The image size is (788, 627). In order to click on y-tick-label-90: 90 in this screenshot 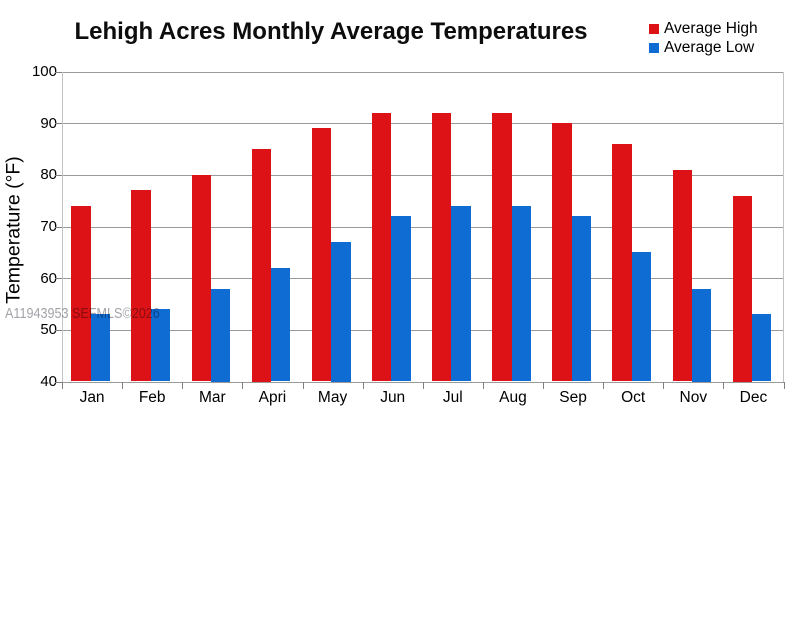, I will do `click(48, 123)`.